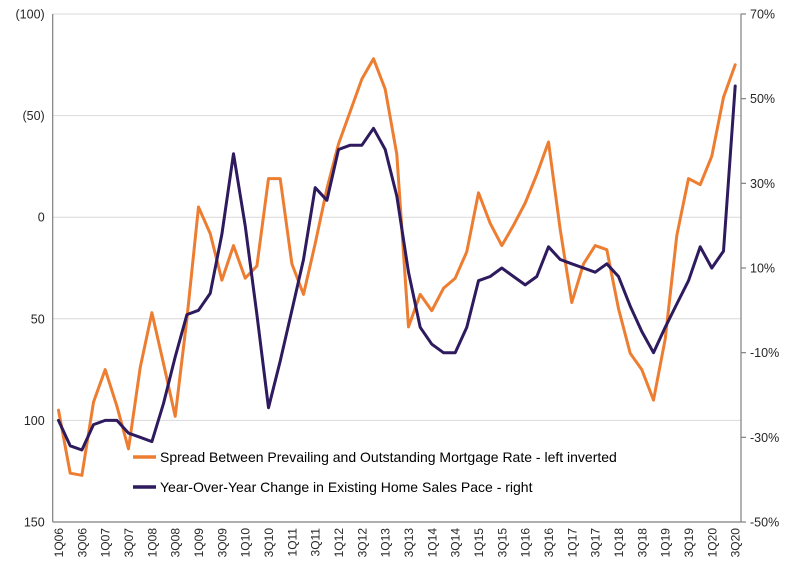  I want to click on x-axis-label: 1Q12, so click(339, 543).